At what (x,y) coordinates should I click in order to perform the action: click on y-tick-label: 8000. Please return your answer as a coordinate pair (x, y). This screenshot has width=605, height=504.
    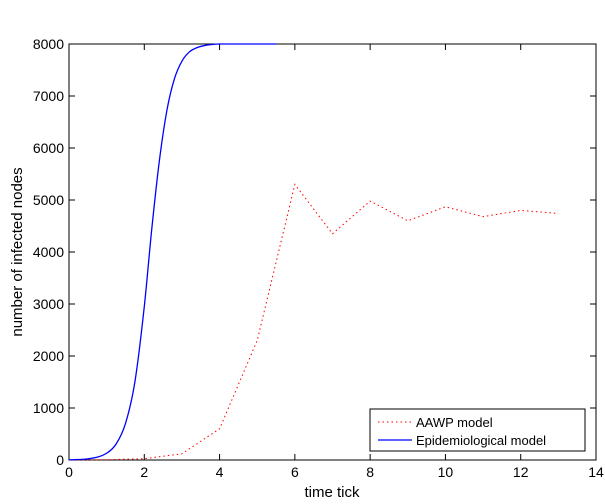
    Looking at the image, I should click on (48, 44).